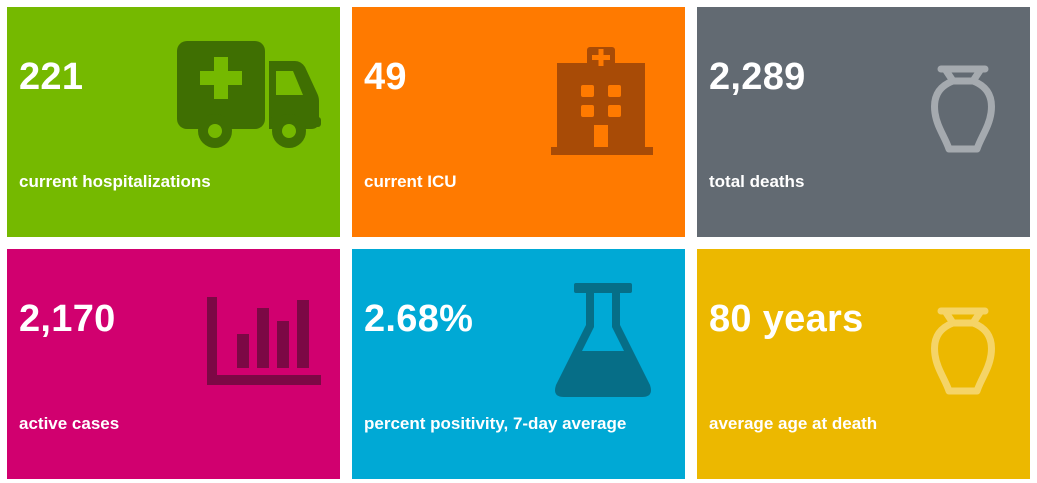 The width and height of the screenshot is (1037, 483). What do you see at coordinates (757, 181) in the screenshot?
I see `stat-label: total deaths` at bounding box center [757, 181].